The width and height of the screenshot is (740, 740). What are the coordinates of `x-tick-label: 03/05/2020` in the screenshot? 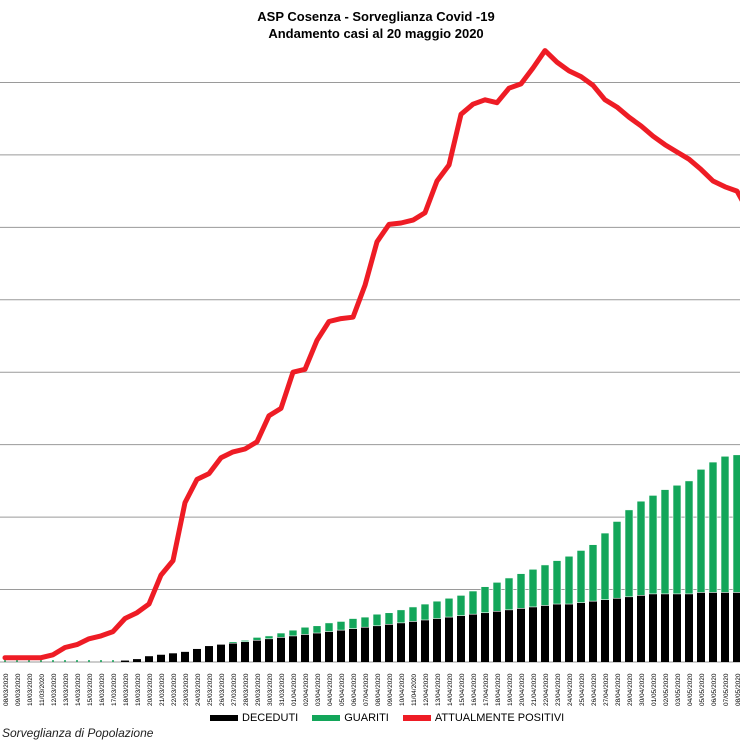 It's located at (678, 689).